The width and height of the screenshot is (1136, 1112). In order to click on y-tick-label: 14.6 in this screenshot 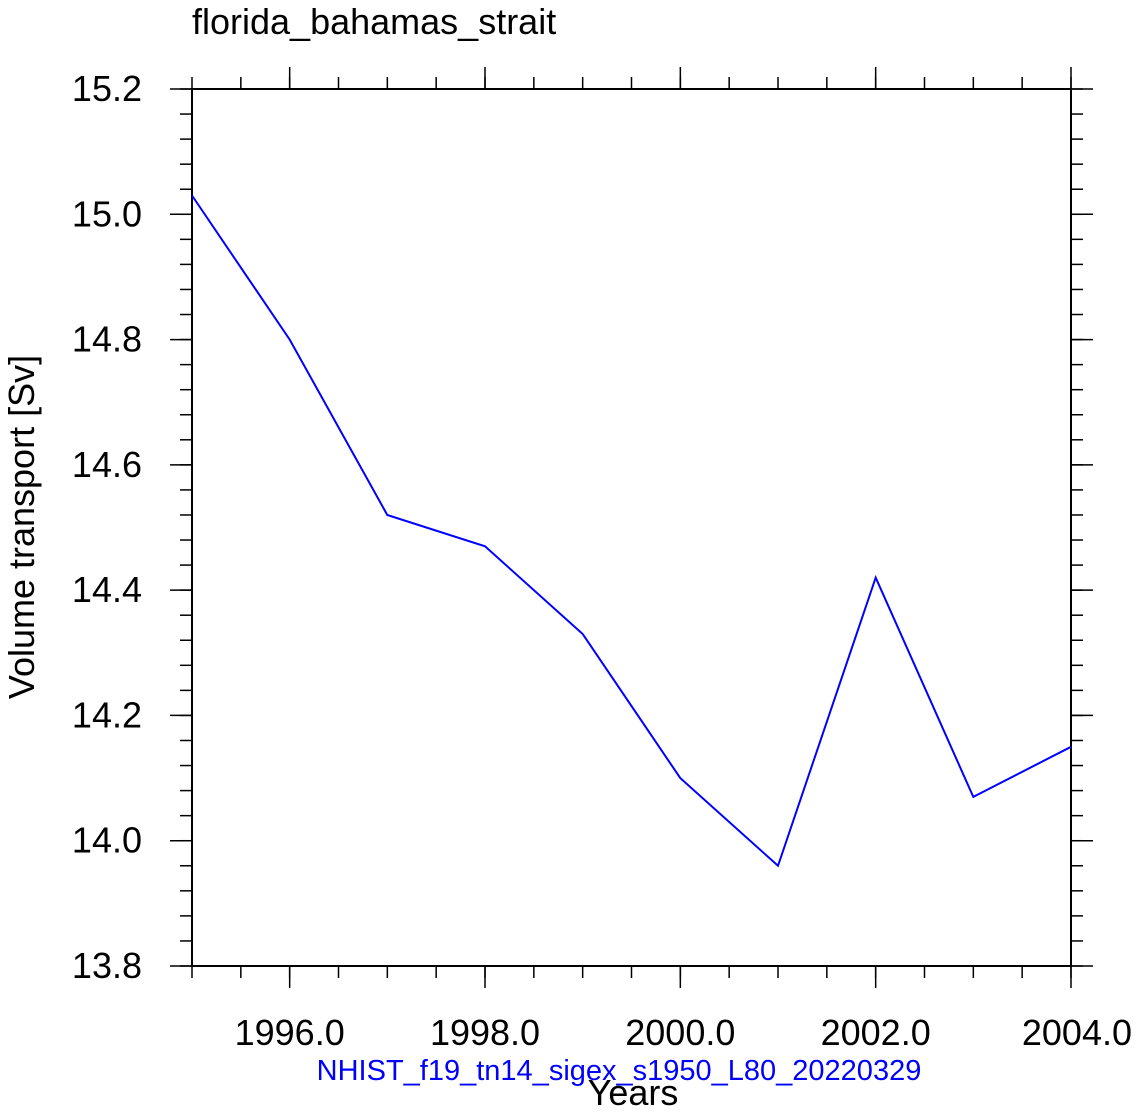, I will do `click(107, 464)`.